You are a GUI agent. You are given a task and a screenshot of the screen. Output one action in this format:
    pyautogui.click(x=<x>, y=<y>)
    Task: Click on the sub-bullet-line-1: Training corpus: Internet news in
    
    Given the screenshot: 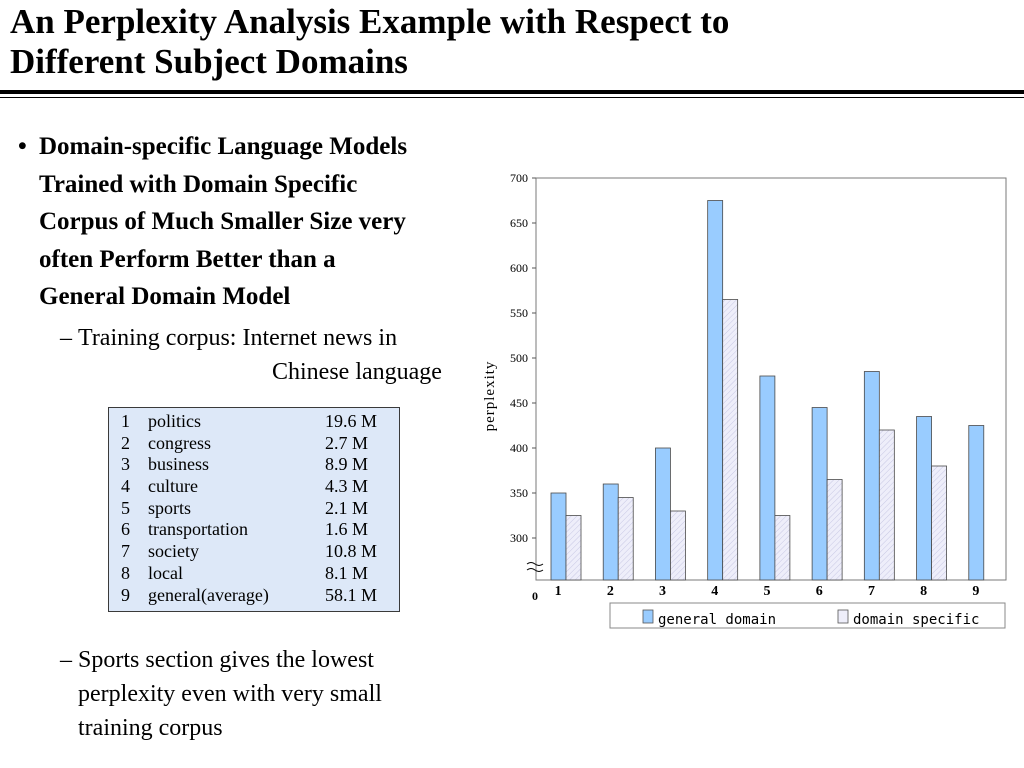 What is the action you would take?
    pyautogui.click(x=238, y=338)
    